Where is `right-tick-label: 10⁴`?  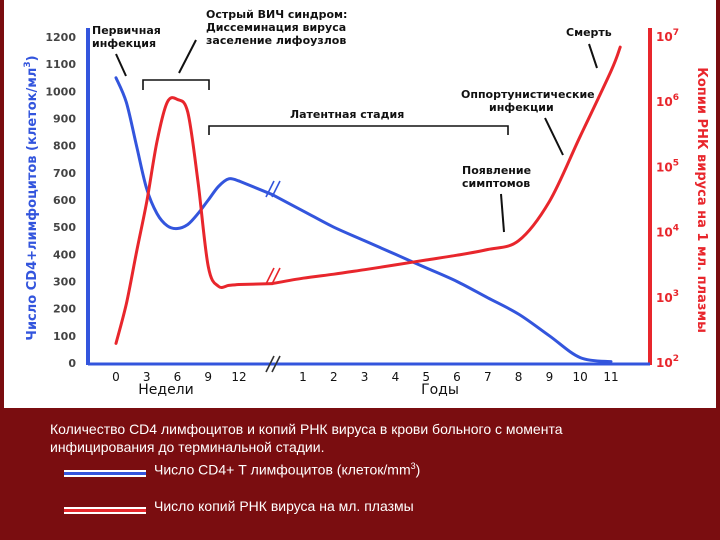 right-tick-label: 10⁴ is located at coordinates (667, 232).